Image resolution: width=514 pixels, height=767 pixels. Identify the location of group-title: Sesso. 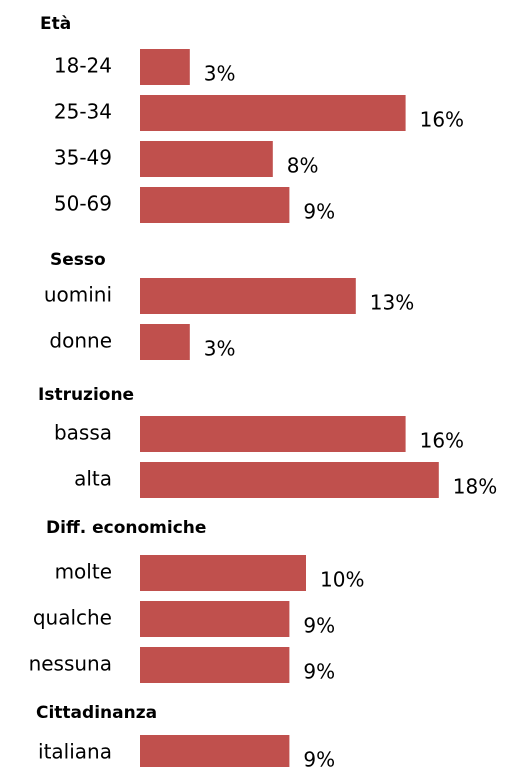
(78, 260).